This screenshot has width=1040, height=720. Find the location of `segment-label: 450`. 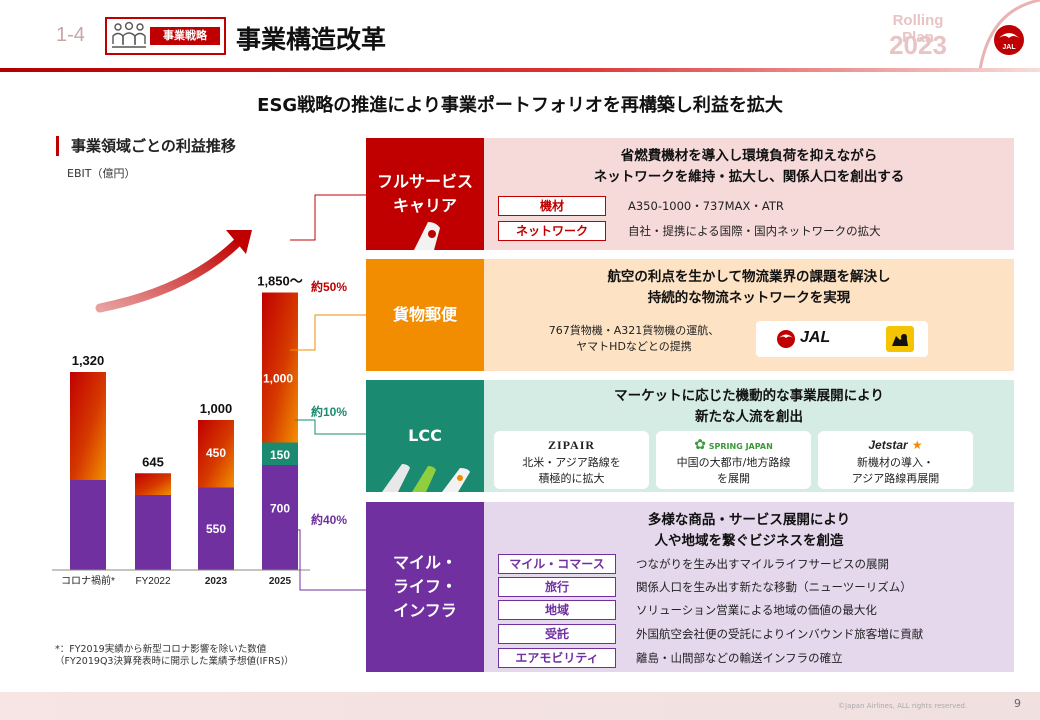

segment-label: 450 is located at coordinates (216, 453).